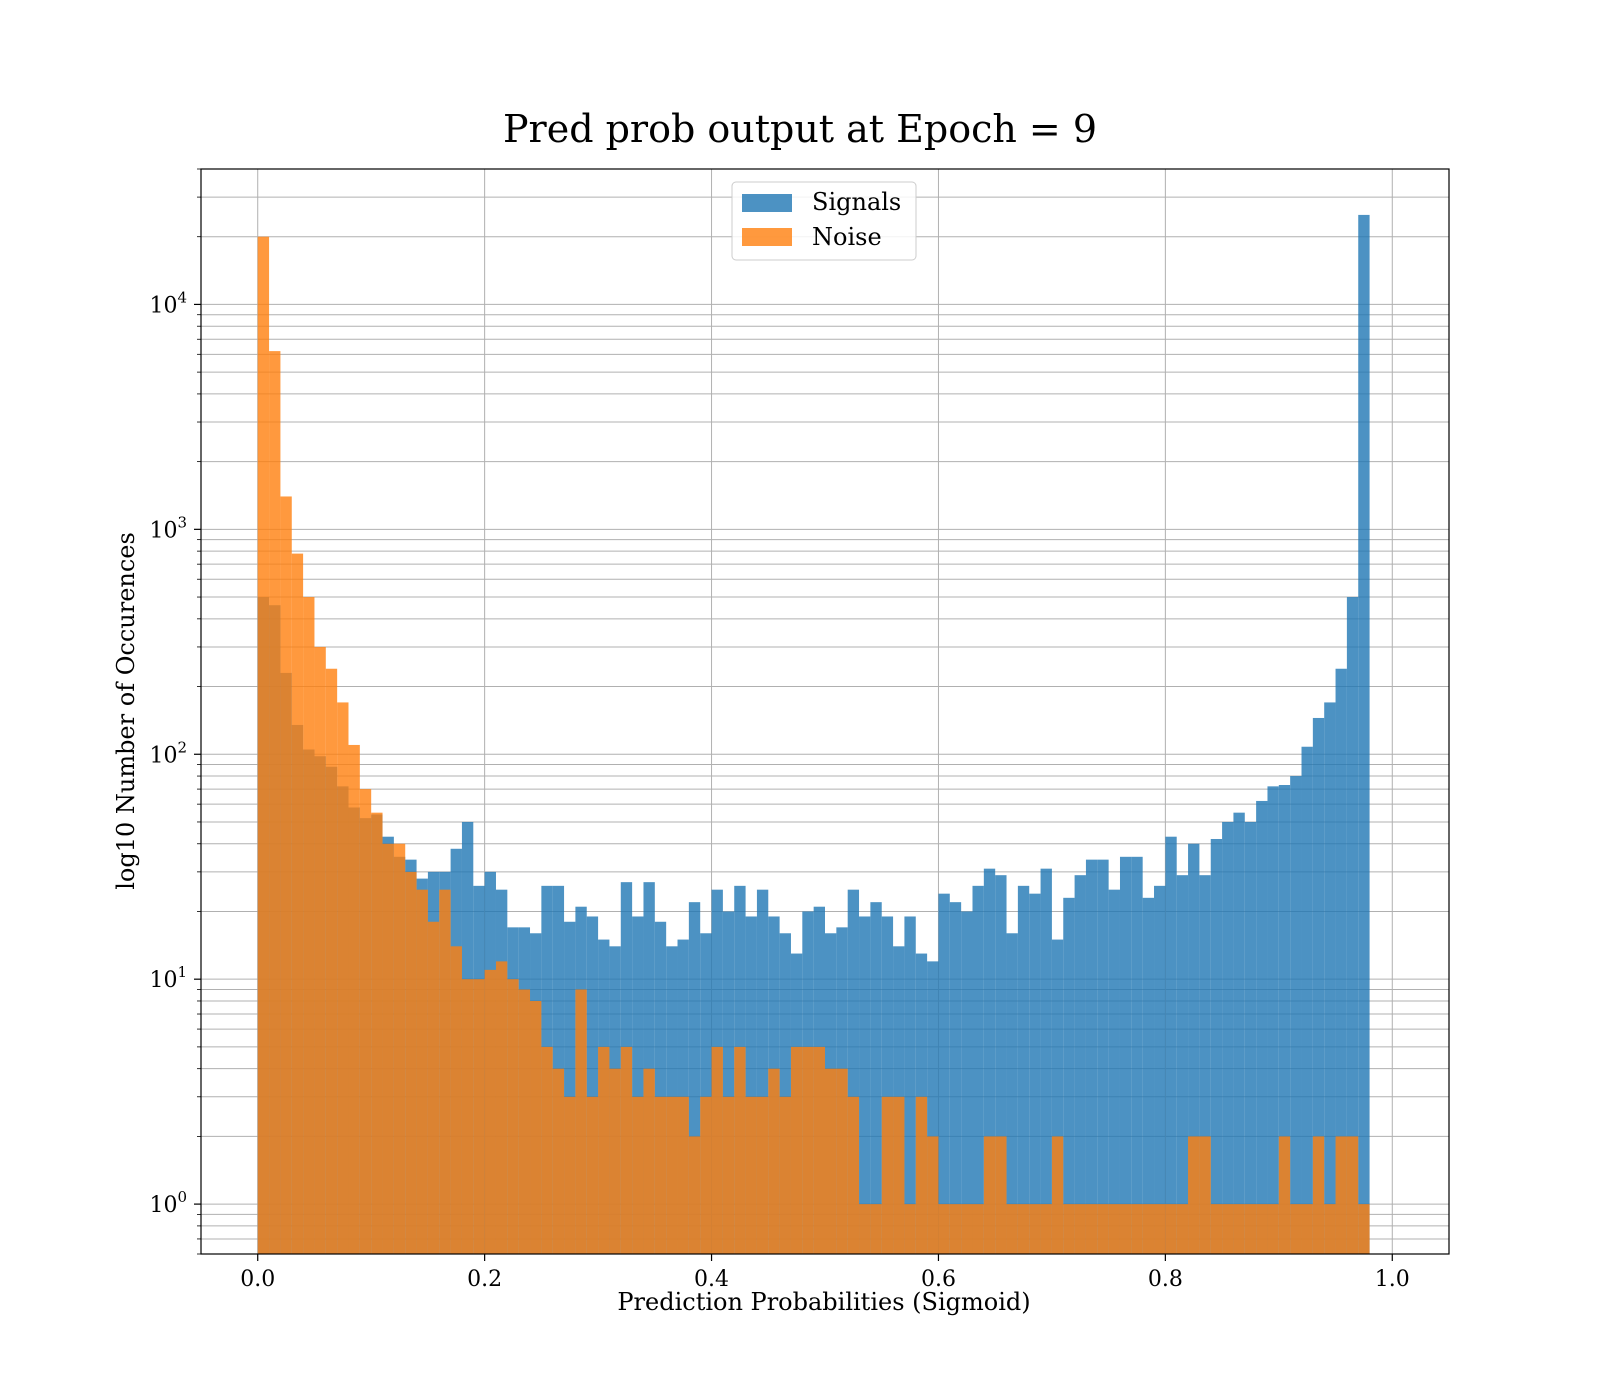 Image resolution: width=1600 pixels, height=1400 pixels. What do you see at coordinates (484, 1279) in the screenshot?
I see `x-tick-label: 0.2` at bounding box center [484, 1279].